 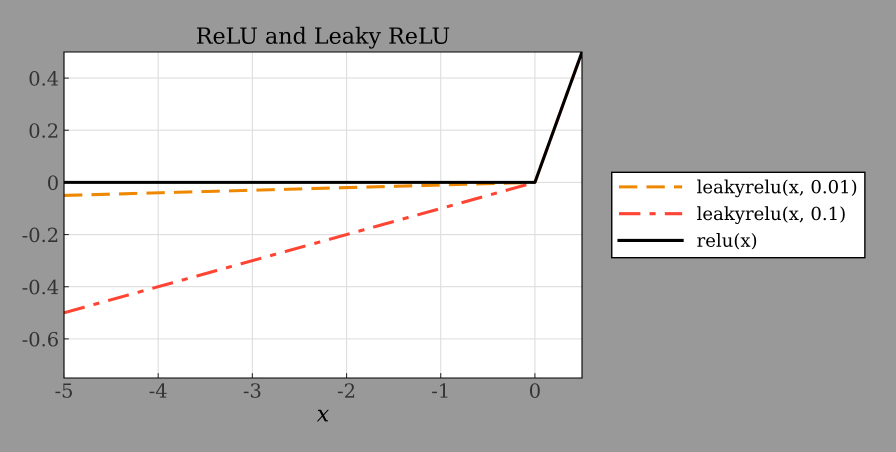 What do you see at coordinates (40, 235) in the screenshot?
I see `y-tick-label: -0.2` at bounding box center [40, 235].